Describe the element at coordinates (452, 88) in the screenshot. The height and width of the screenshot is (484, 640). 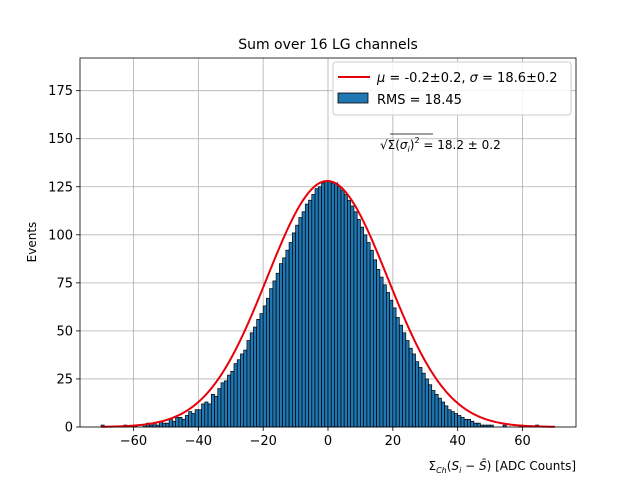
I see `legend-box` at that location.